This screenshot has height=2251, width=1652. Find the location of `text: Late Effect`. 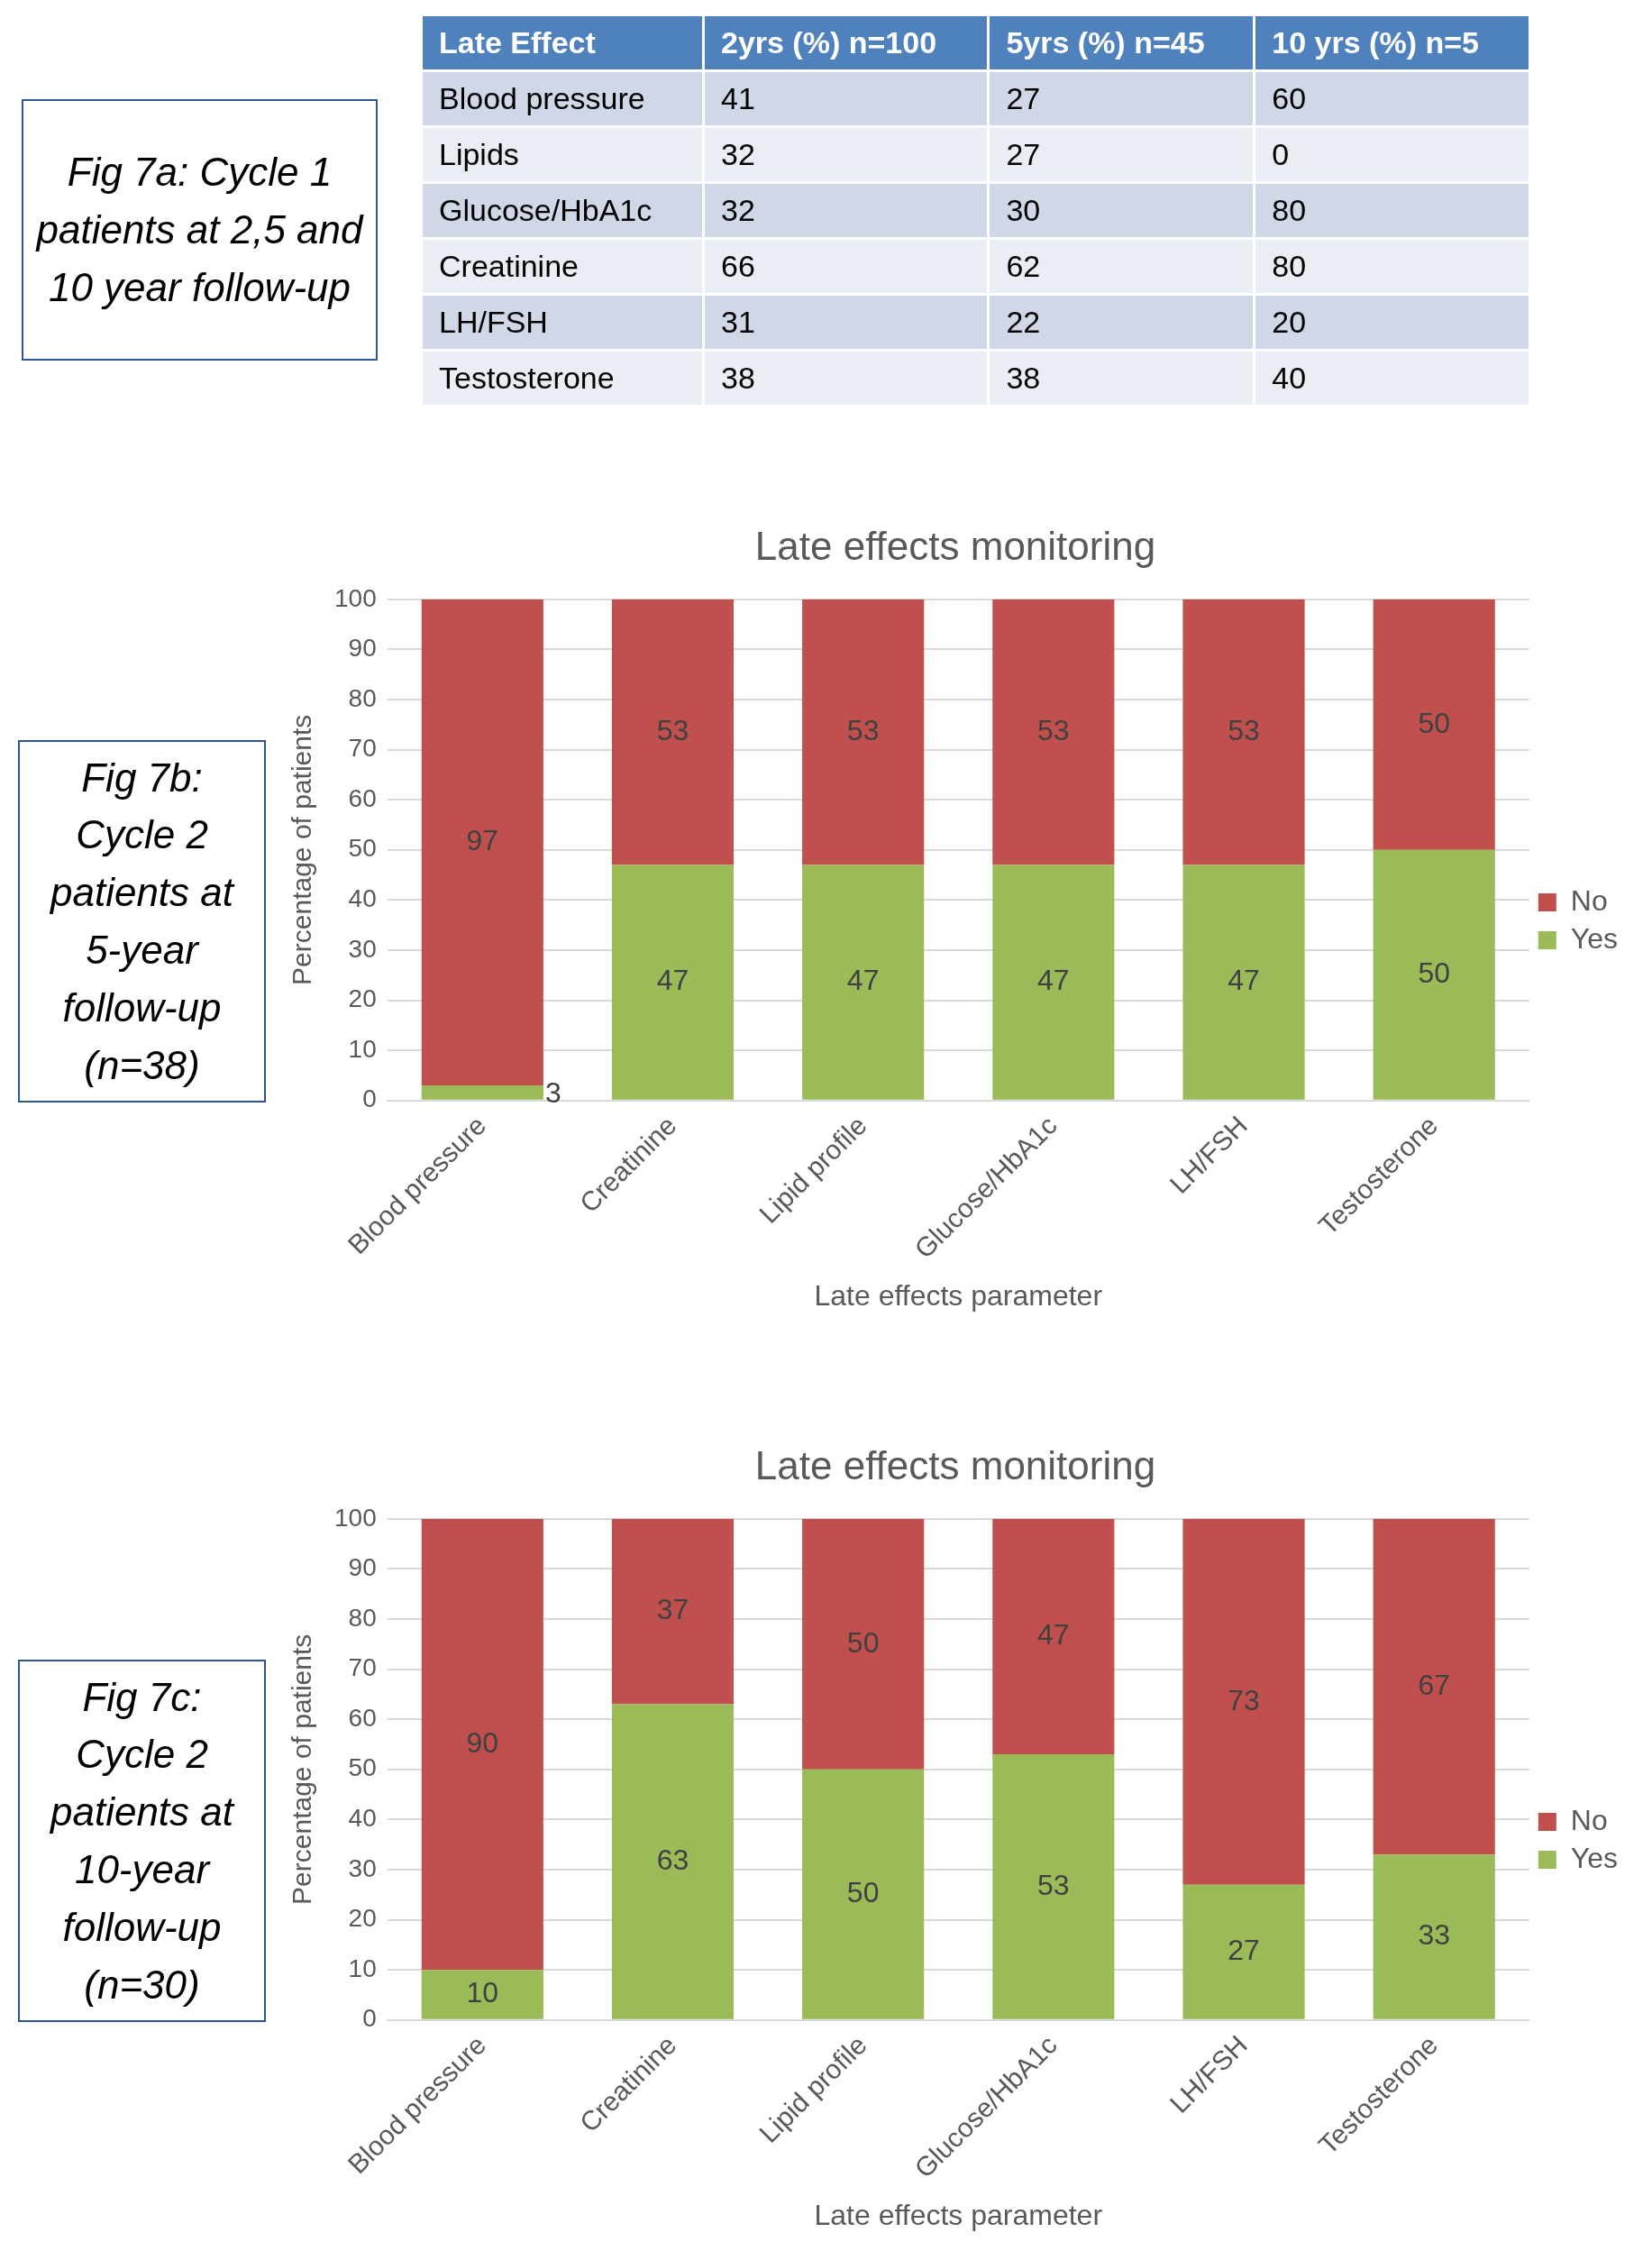

text: Late Effect is located at coordinates (563, 44).